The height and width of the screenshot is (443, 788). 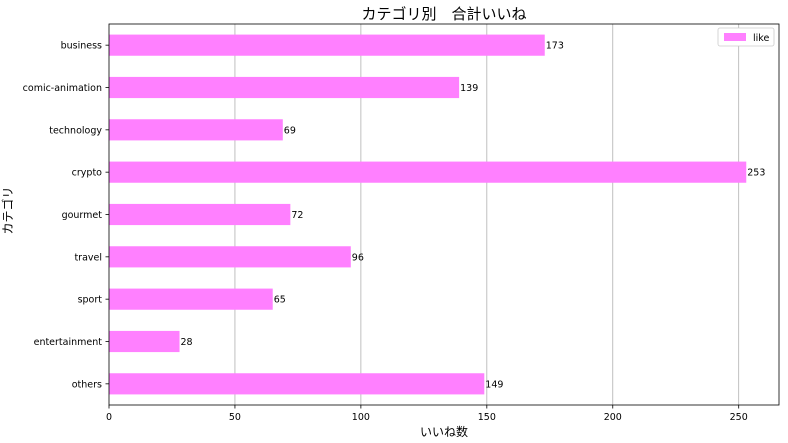 I want to click on data-label: 96, so click(x=358, y=257).